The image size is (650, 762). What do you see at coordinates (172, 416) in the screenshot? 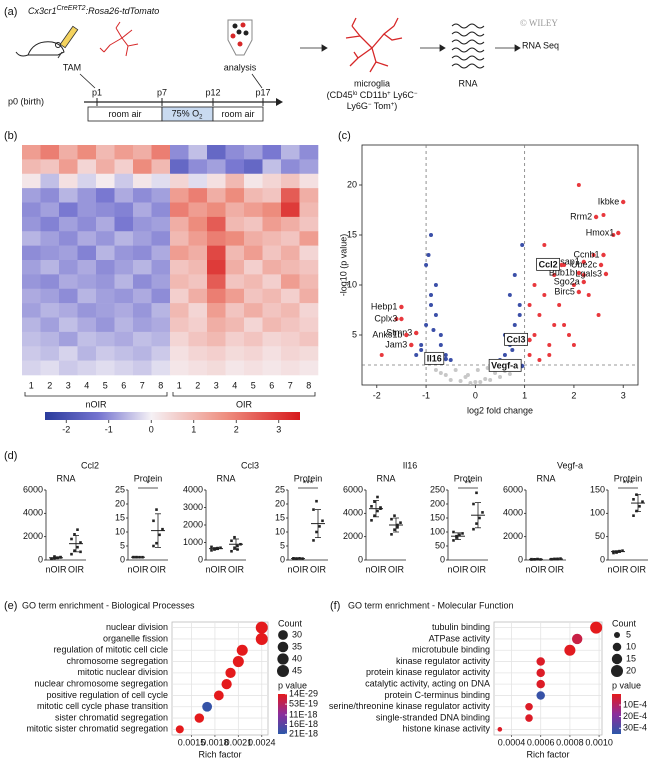
I see `colorbar` at bounding box center [172, 416].